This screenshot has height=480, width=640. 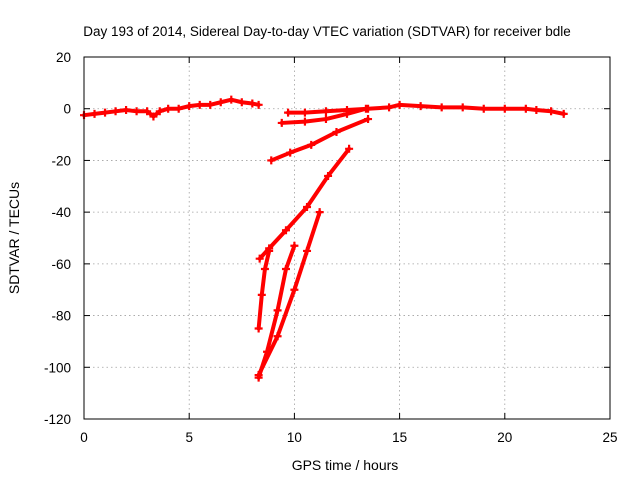 I want to click on y-tick-label: -80, so click(x=61, y=316).